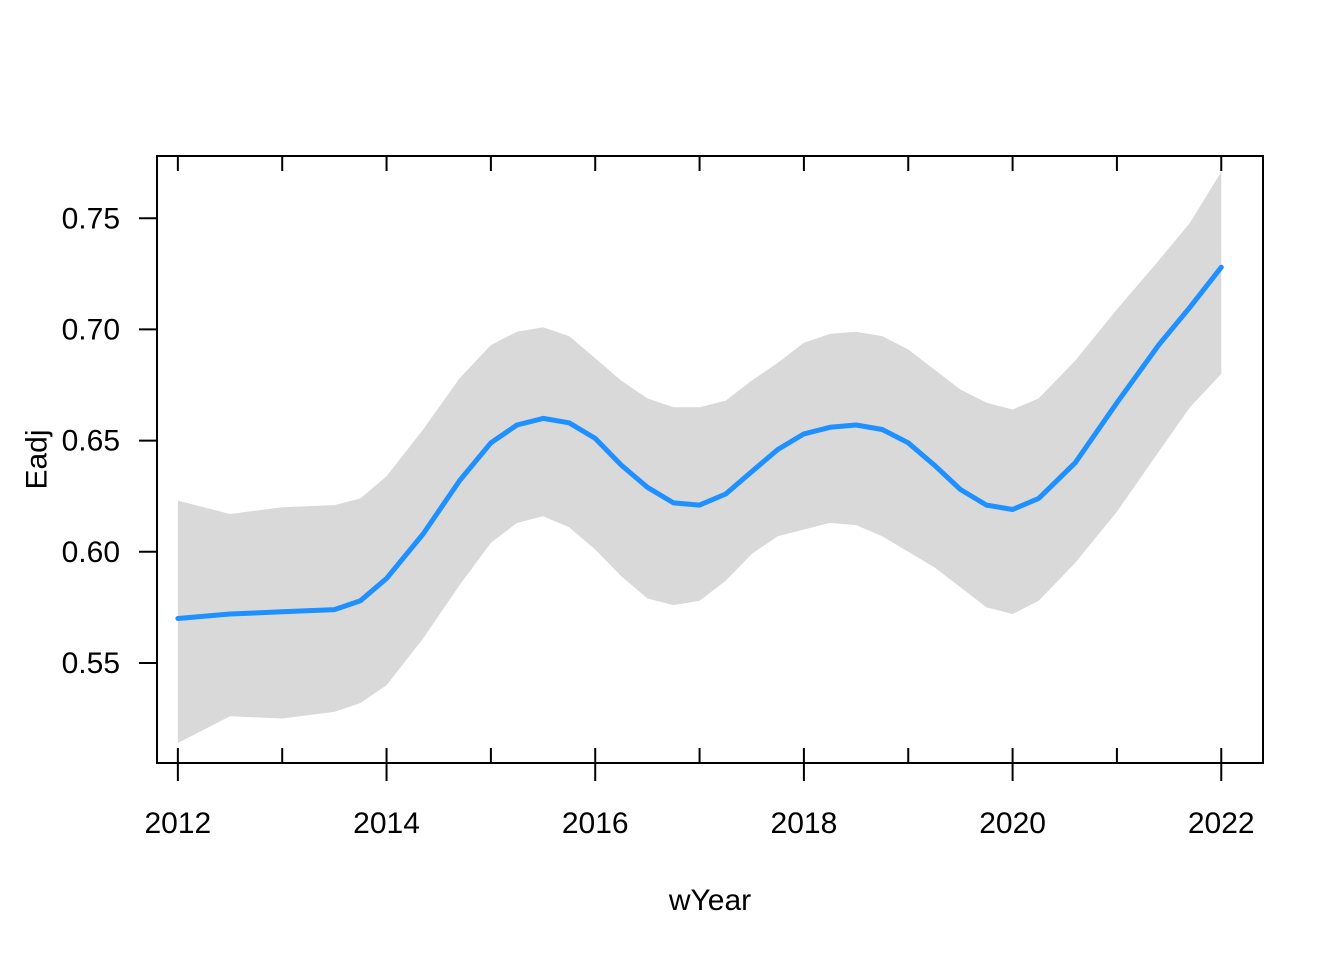  I want to click on y-tick-label: 0.65, so click(91, 441).